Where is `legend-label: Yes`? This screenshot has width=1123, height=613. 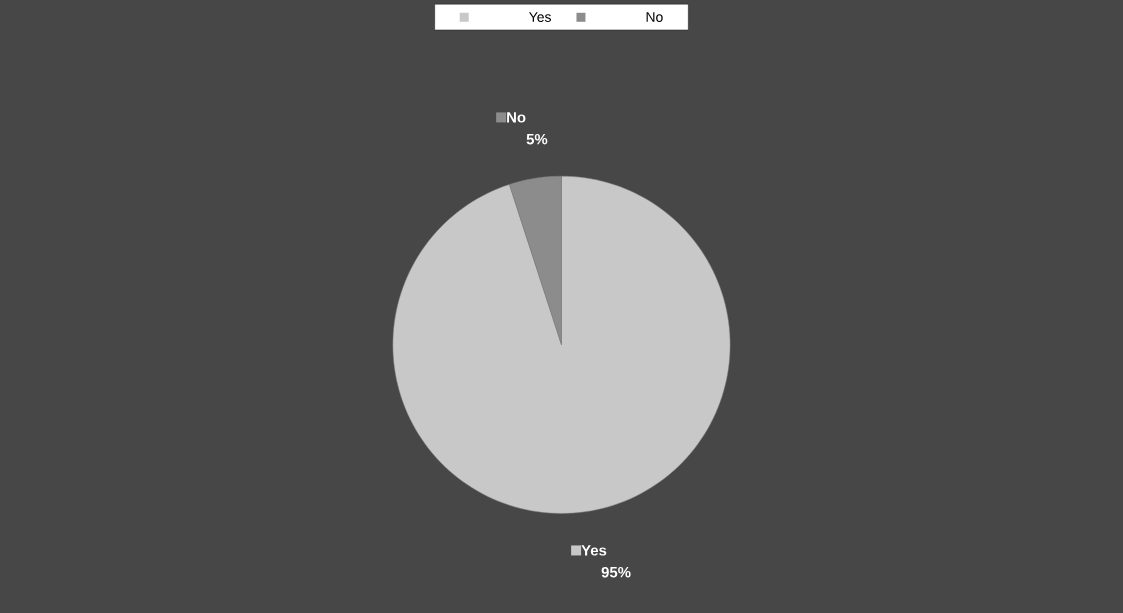
legend-label: Yes is located at coordinates (594, 550).